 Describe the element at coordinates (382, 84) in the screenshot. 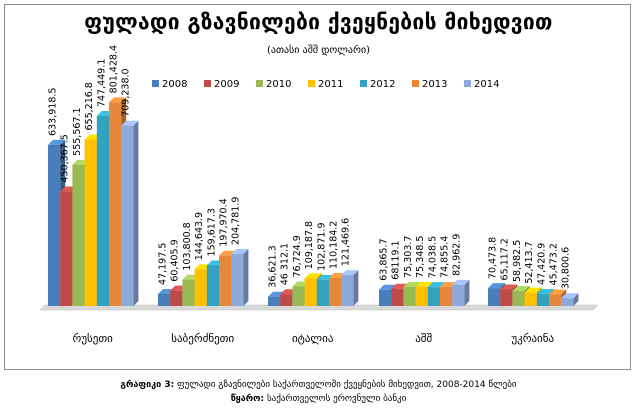

I see `legend-label-2012: 2012` at that location.